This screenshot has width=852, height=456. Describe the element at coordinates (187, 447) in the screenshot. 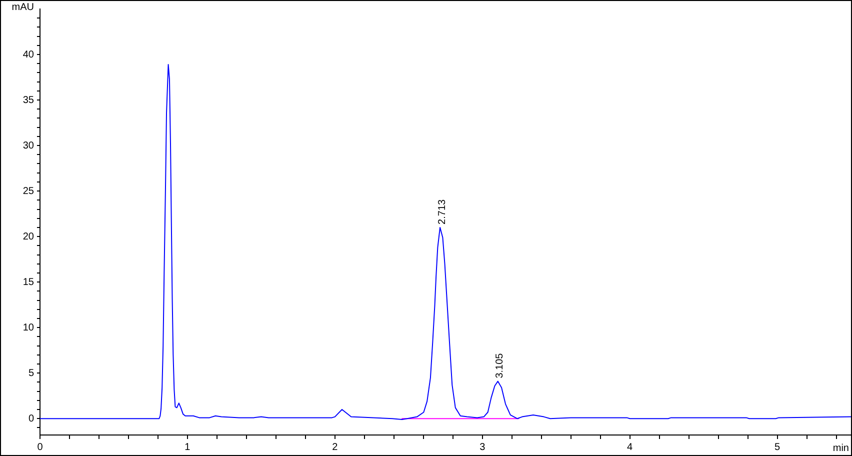

I see `x-tick-label: 1` at that location.